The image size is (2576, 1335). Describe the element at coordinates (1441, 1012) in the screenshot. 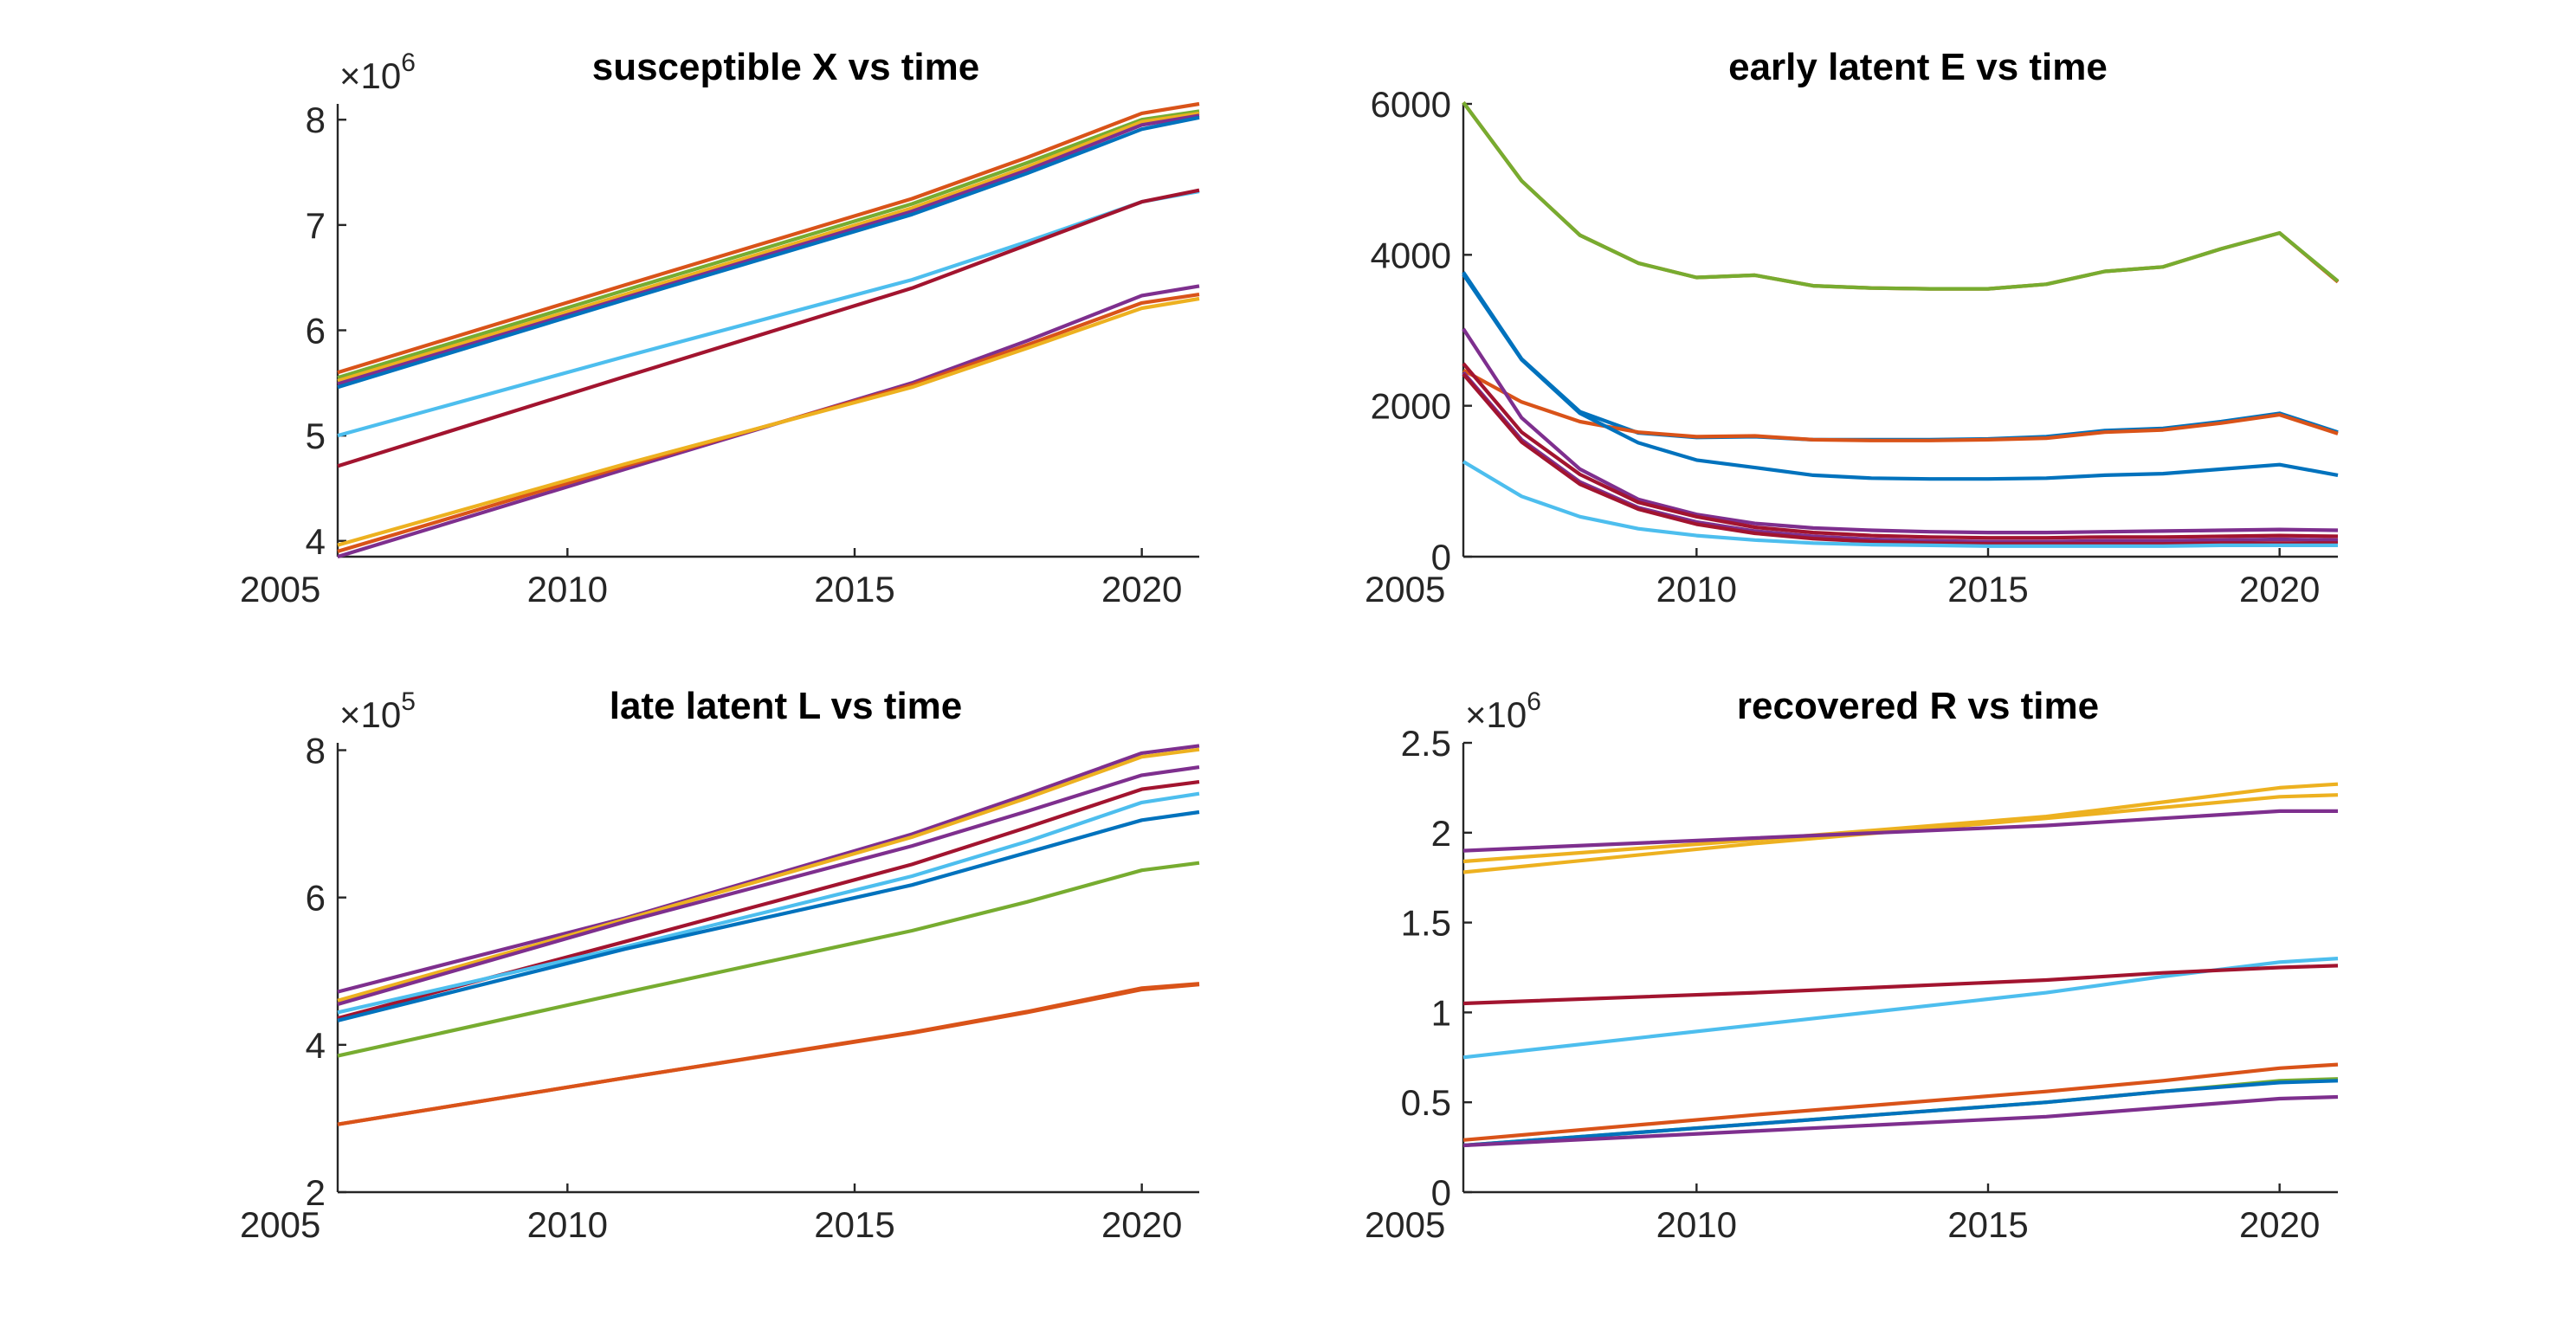

I see `y-tick-label: 1` at that location.